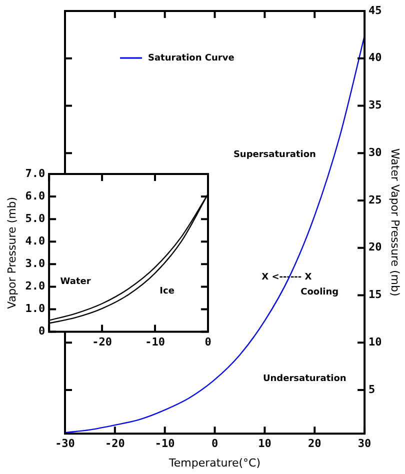 The image size is (405, 474). Describe the element at coordinates (35, 263) in the screenshot. I see `y-tick-label: 3.0` at that location.